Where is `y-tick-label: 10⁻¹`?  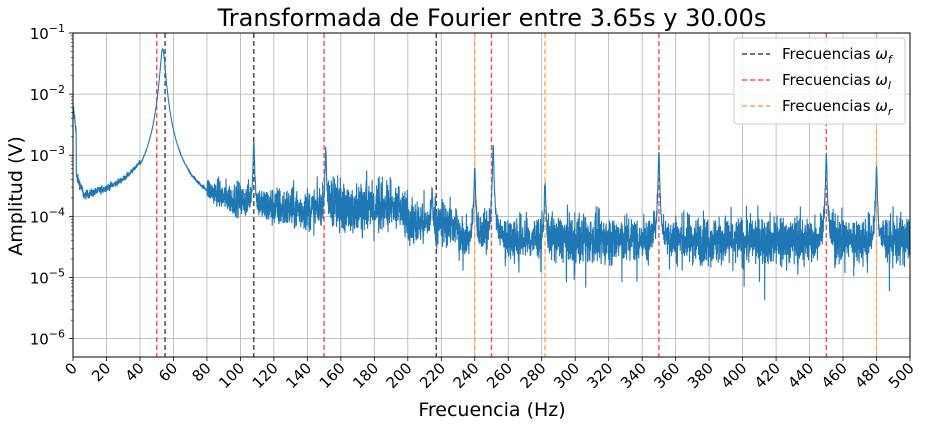 y-tick-label: 10⁻¹ is located at coordinates (47, 32).